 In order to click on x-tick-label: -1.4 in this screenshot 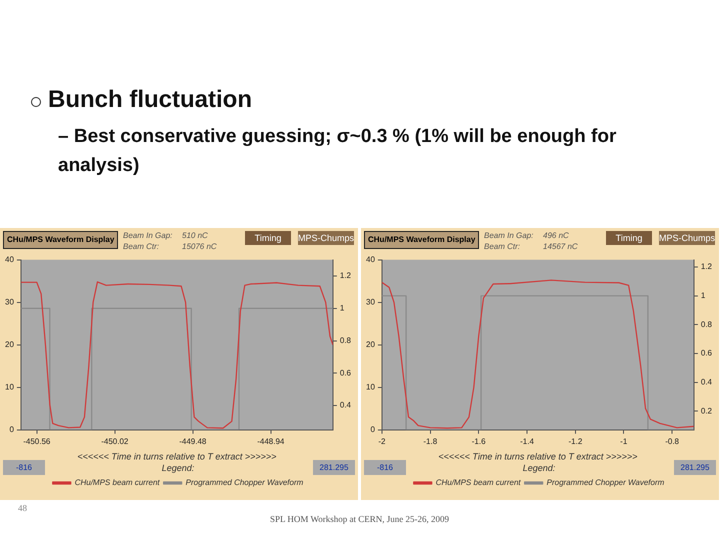, I will do `click(527, 441)`.